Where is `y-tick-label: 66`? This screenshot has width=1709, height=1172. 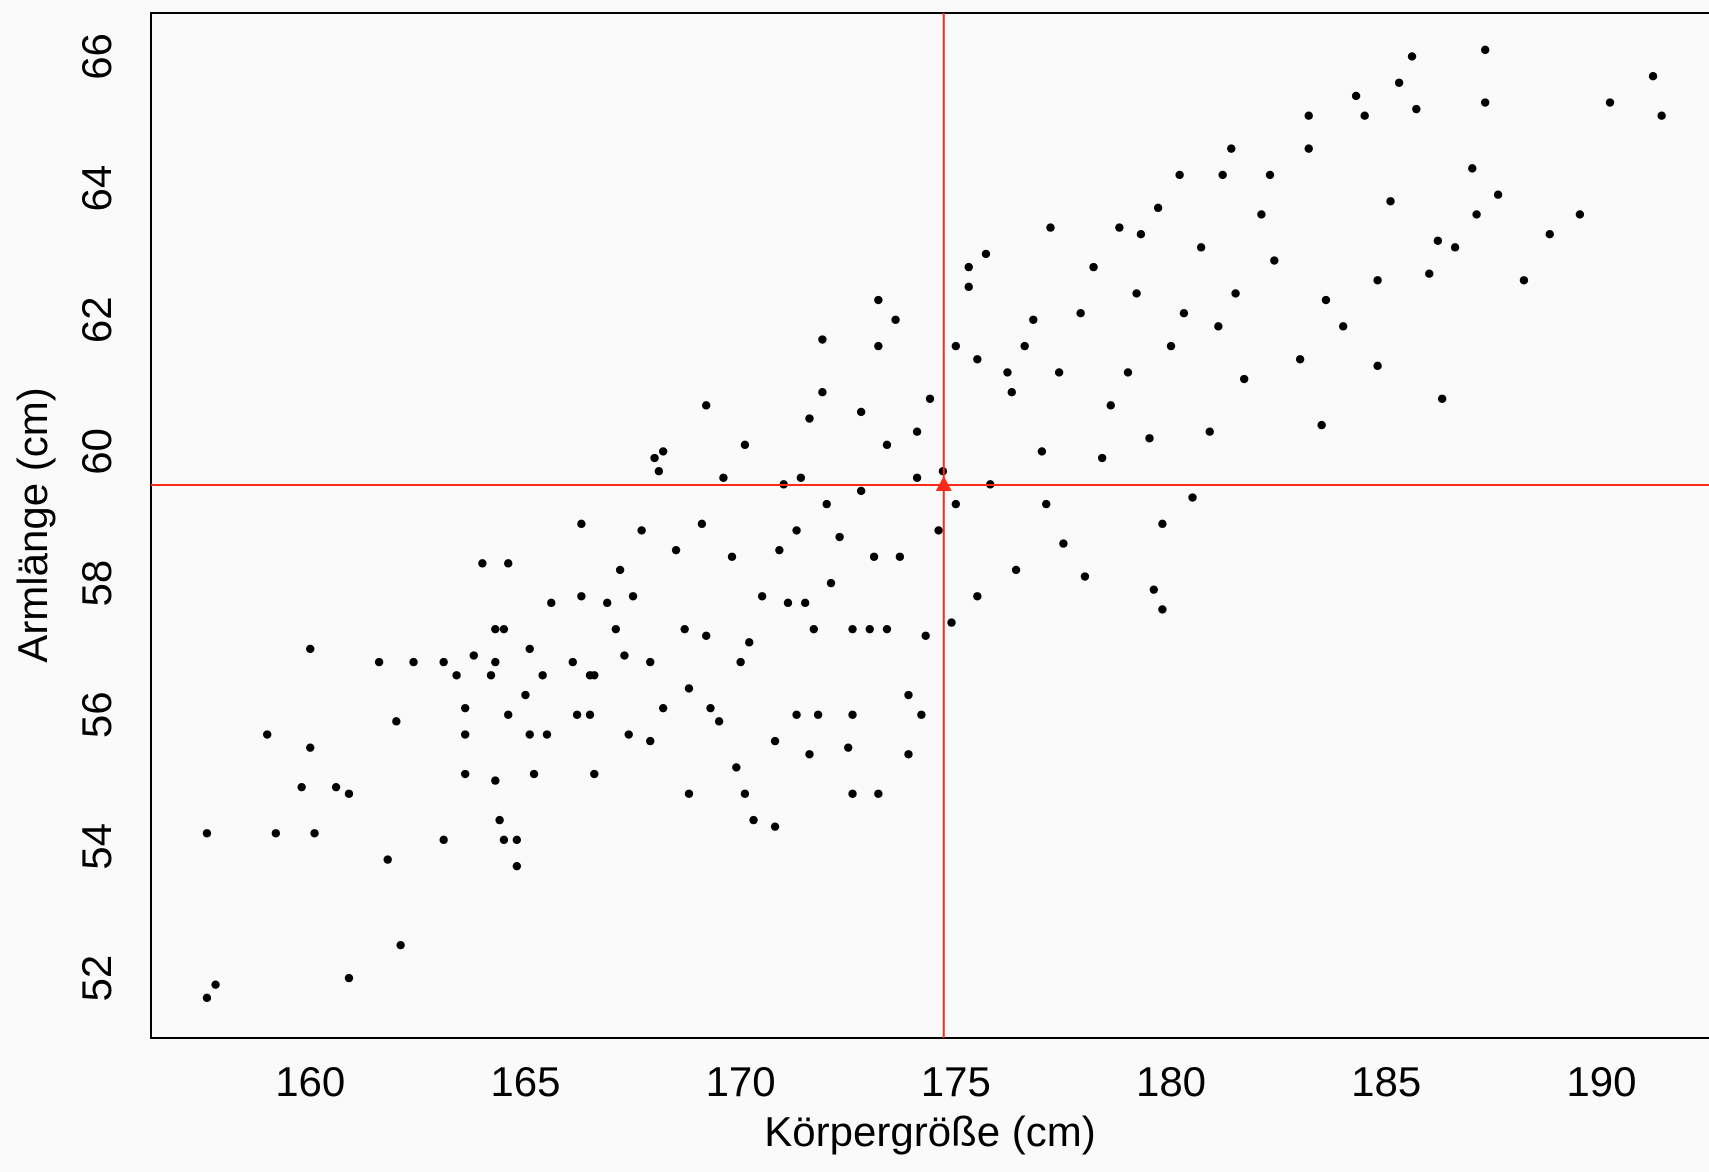
y-tick-label: 66 is located at coordinates (96, 56).